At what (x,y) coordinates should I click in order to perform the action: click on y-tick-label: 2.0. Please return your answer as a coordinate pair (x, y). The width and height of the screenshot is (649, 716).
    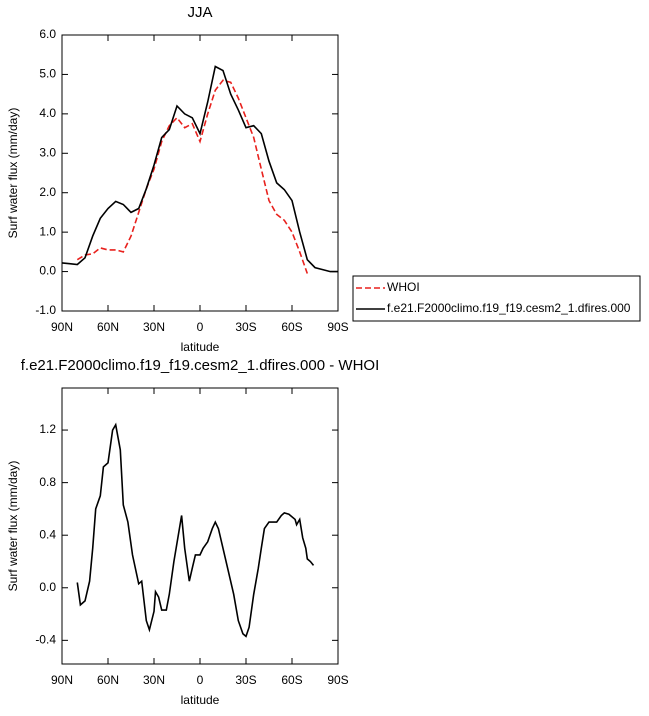
    Looking at the image, I should click on (47, 192).